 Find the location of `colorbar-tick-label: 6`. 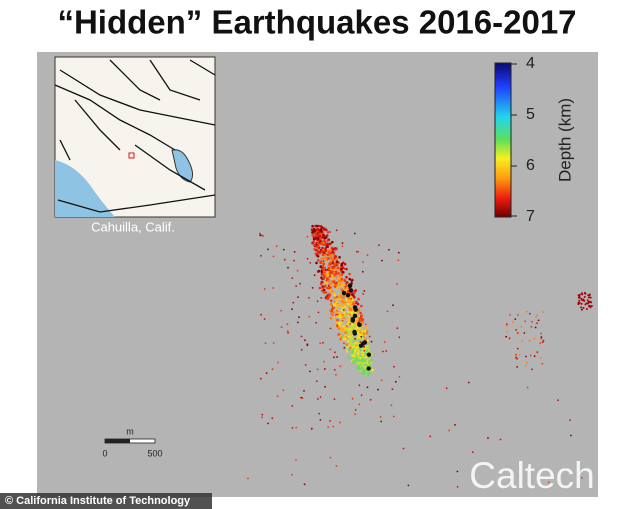

colorbar-tick-label: 6 is located at coordinates (530, 165).